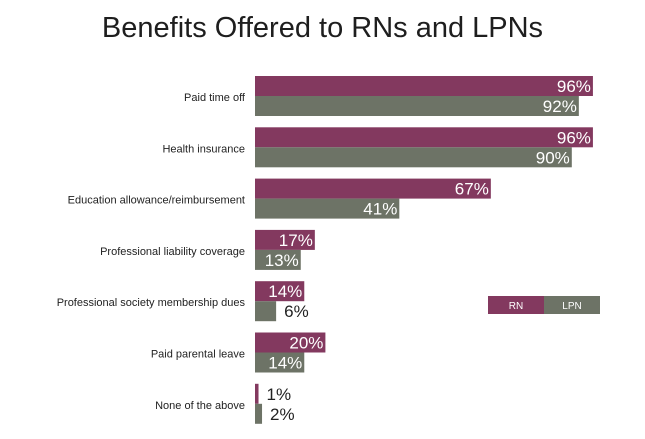  What do you see at coordinates (417, 106) in the screenshot?
I see `bar-lpn-paid-time-off` at bounding box center [417, 106].